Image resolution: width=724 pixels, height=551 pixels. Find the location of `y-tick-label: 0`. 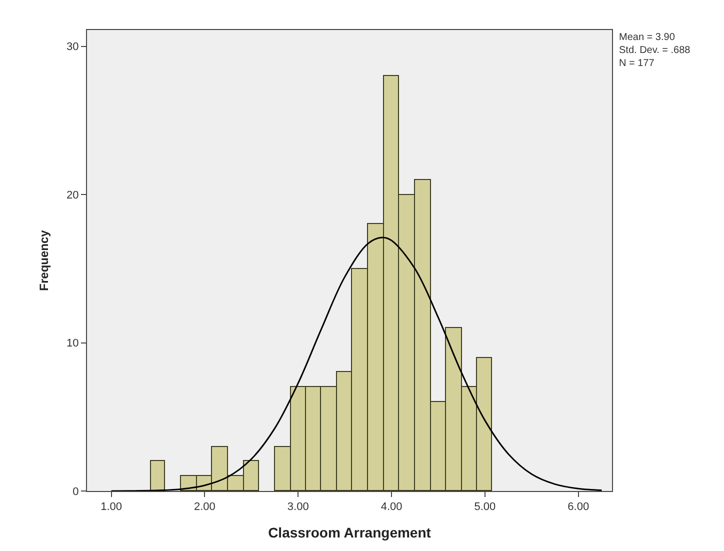

y-tick-label: 0 is located at coordinates (75, 492).